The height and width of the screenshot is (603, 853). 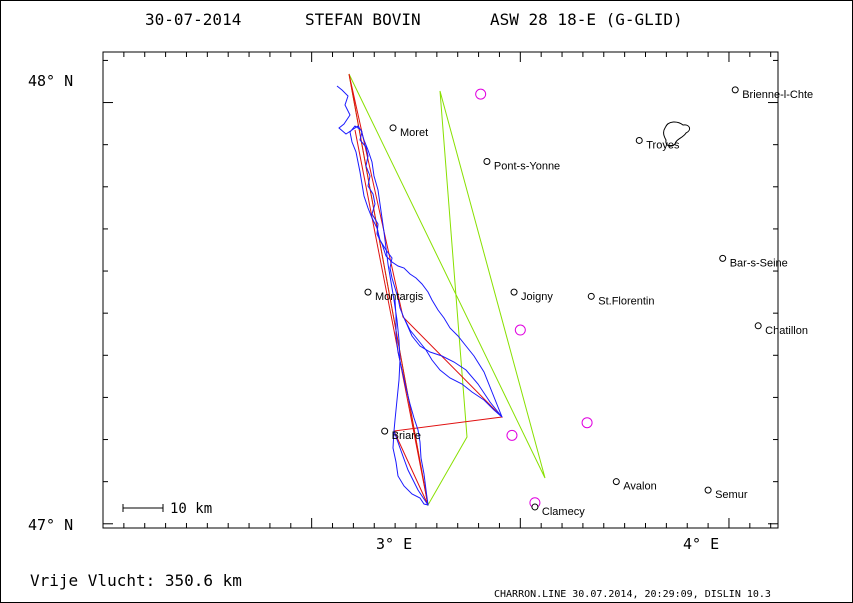 What do you see at coordinates (50, 525) in the screenshot?
I see `lat-label-47: 47° N` at bounding box center [50, 525].